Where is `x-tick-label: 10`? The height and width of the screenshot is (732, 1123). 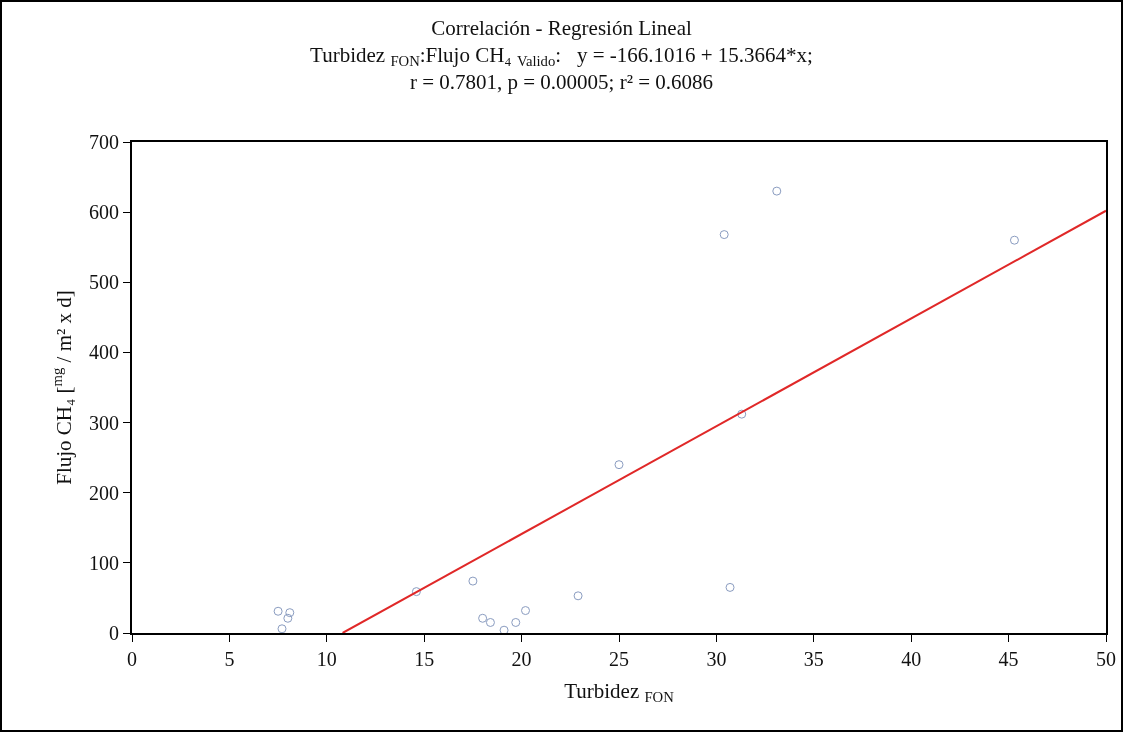 x-tick-label: 10 is located at coordinates (326, 659).